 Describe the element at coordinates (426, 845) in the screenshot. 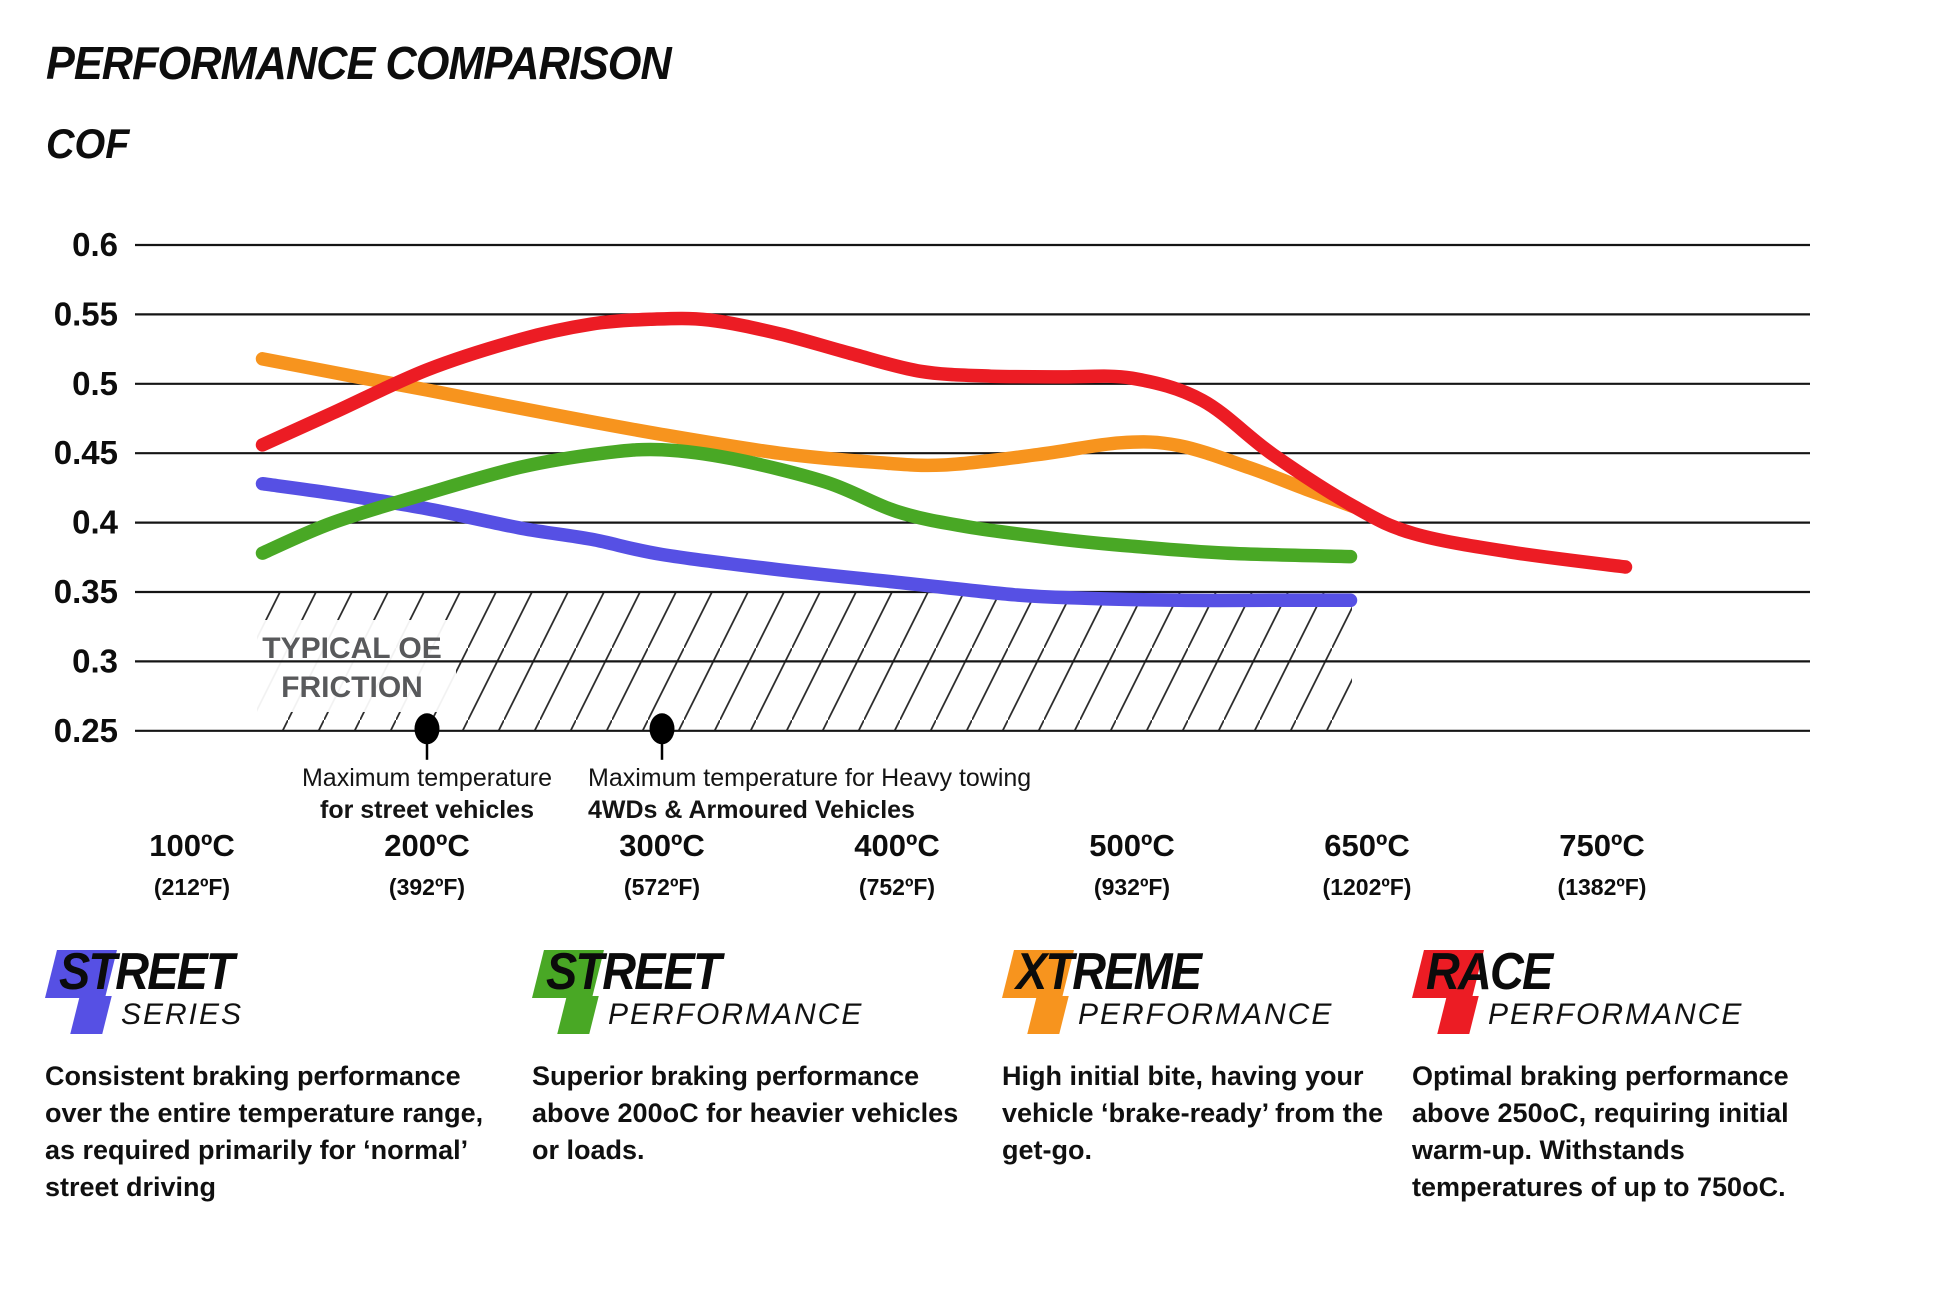

I see `x-tick-label-celsius: 200ºC` at that location.